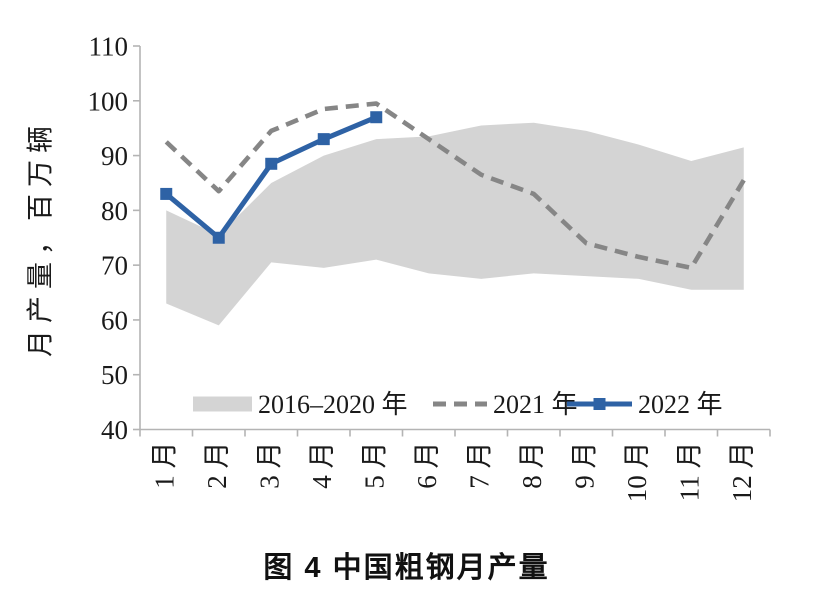 This screenshot has width=813, height=589. Describe the element at coordinates (599, 404) in the screenshot. I see `legend-swatch-2022-marker` at that location.